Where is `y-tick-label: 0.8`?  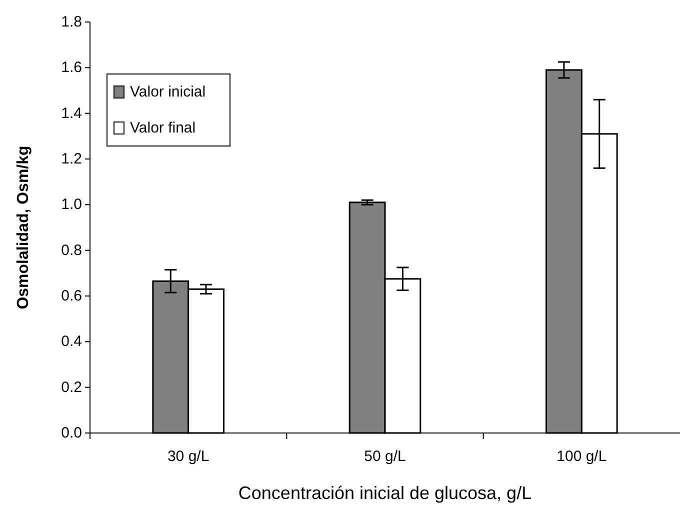 y-tick-label: 0.8 is located at coordinates (71, 250).